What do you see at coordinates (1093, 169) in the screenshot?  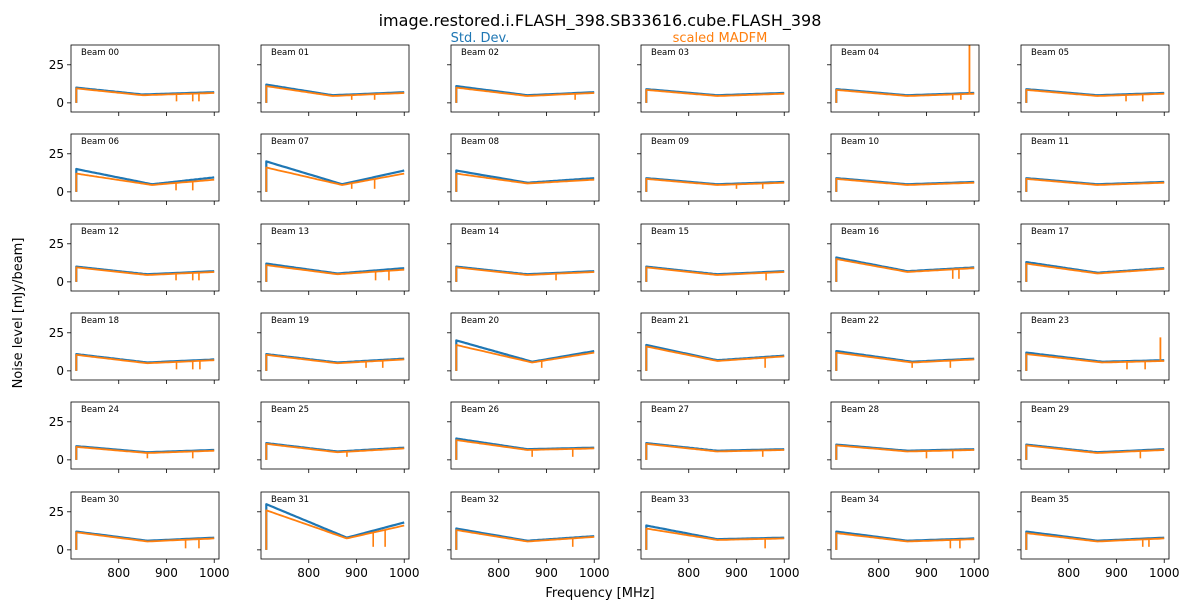 I see `panel-11: Beam 11` at bounding box center [1093, 169].